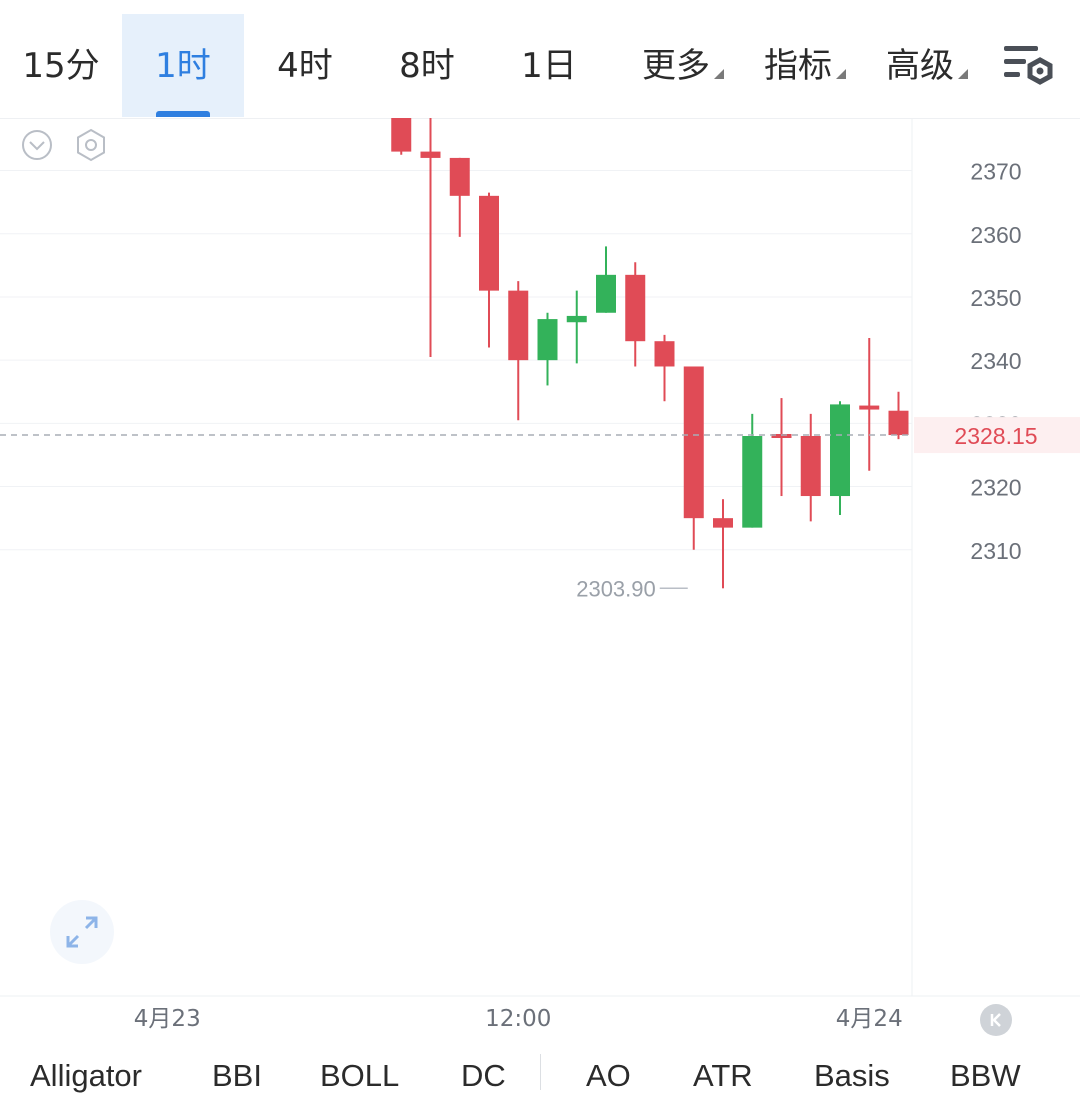 Image resolution: width=1080 pixels, height=1094 pixels. I want to click on chart-settings-icon, so click(1029, 66).